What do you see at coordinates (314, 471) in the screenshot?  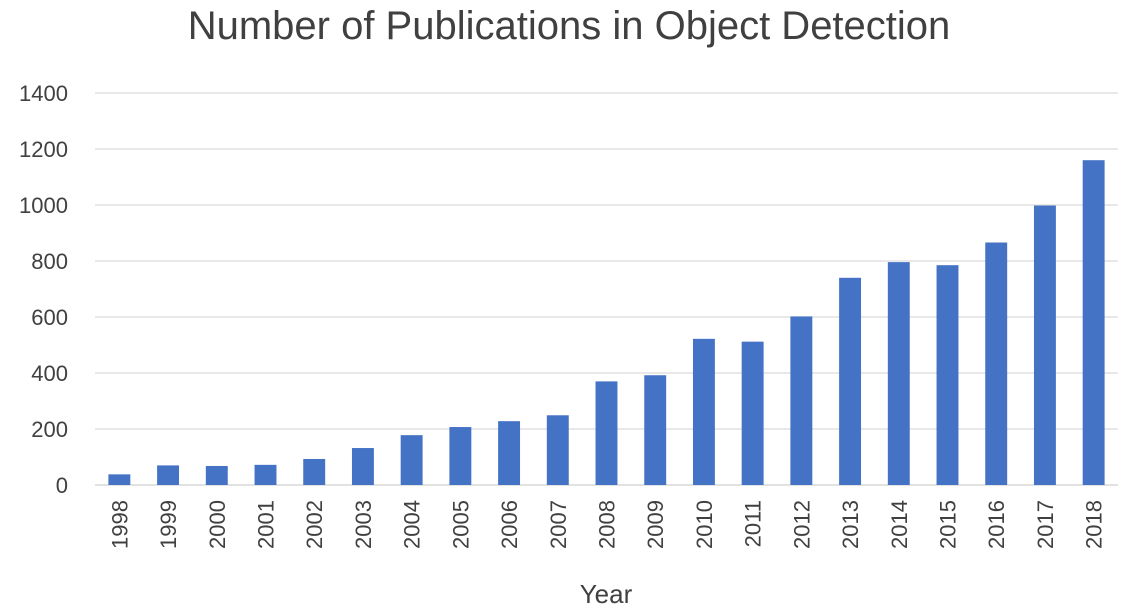 I see `bar-2002` at bounding box center [314, 471].